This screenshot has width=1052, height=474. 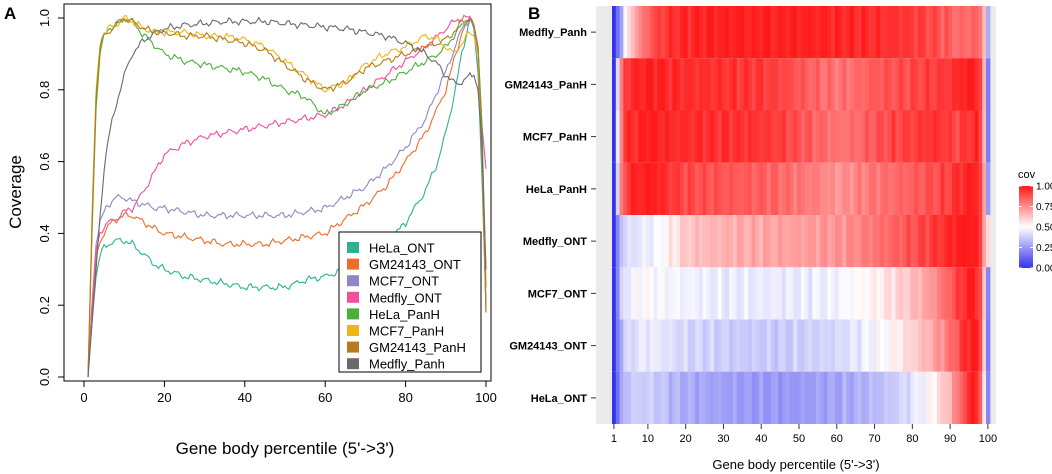 What do you see at coordinates (874, 439) in the screenshot?
I see `x-tick-label: 70` at bounding box center [874, 439].